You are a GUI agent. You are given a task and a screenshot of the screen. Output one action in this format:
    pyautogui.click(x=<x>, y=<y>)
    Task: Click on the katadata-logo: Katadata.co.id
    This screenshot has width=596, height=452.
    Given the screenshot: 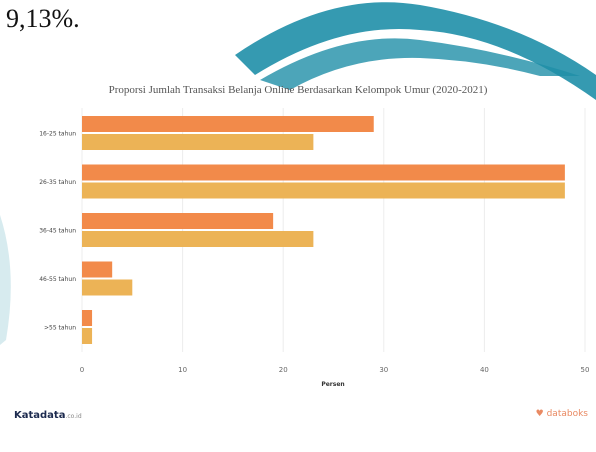 What is the action you would take?
    pyautogui.click(x=48, y=415)
    